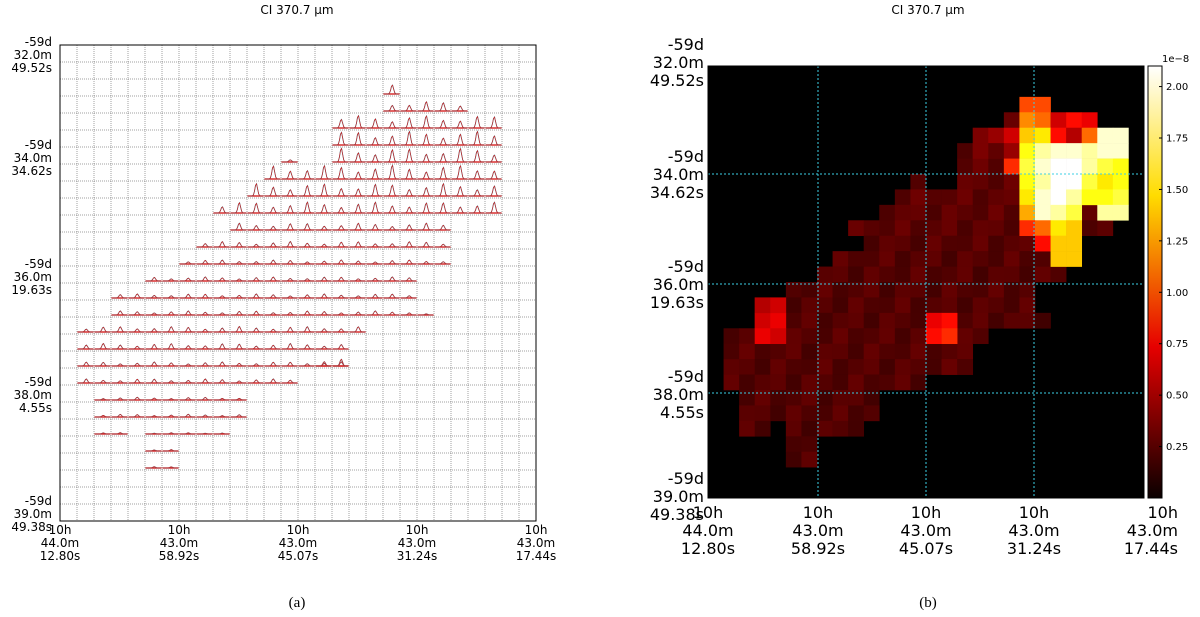 The height and width of the screenshot is (617, 1200). What do you see at coordinates (678, 394) in the screenshot?
I see `y-tick-label: 38.0m` at bounding box center [678, 394].